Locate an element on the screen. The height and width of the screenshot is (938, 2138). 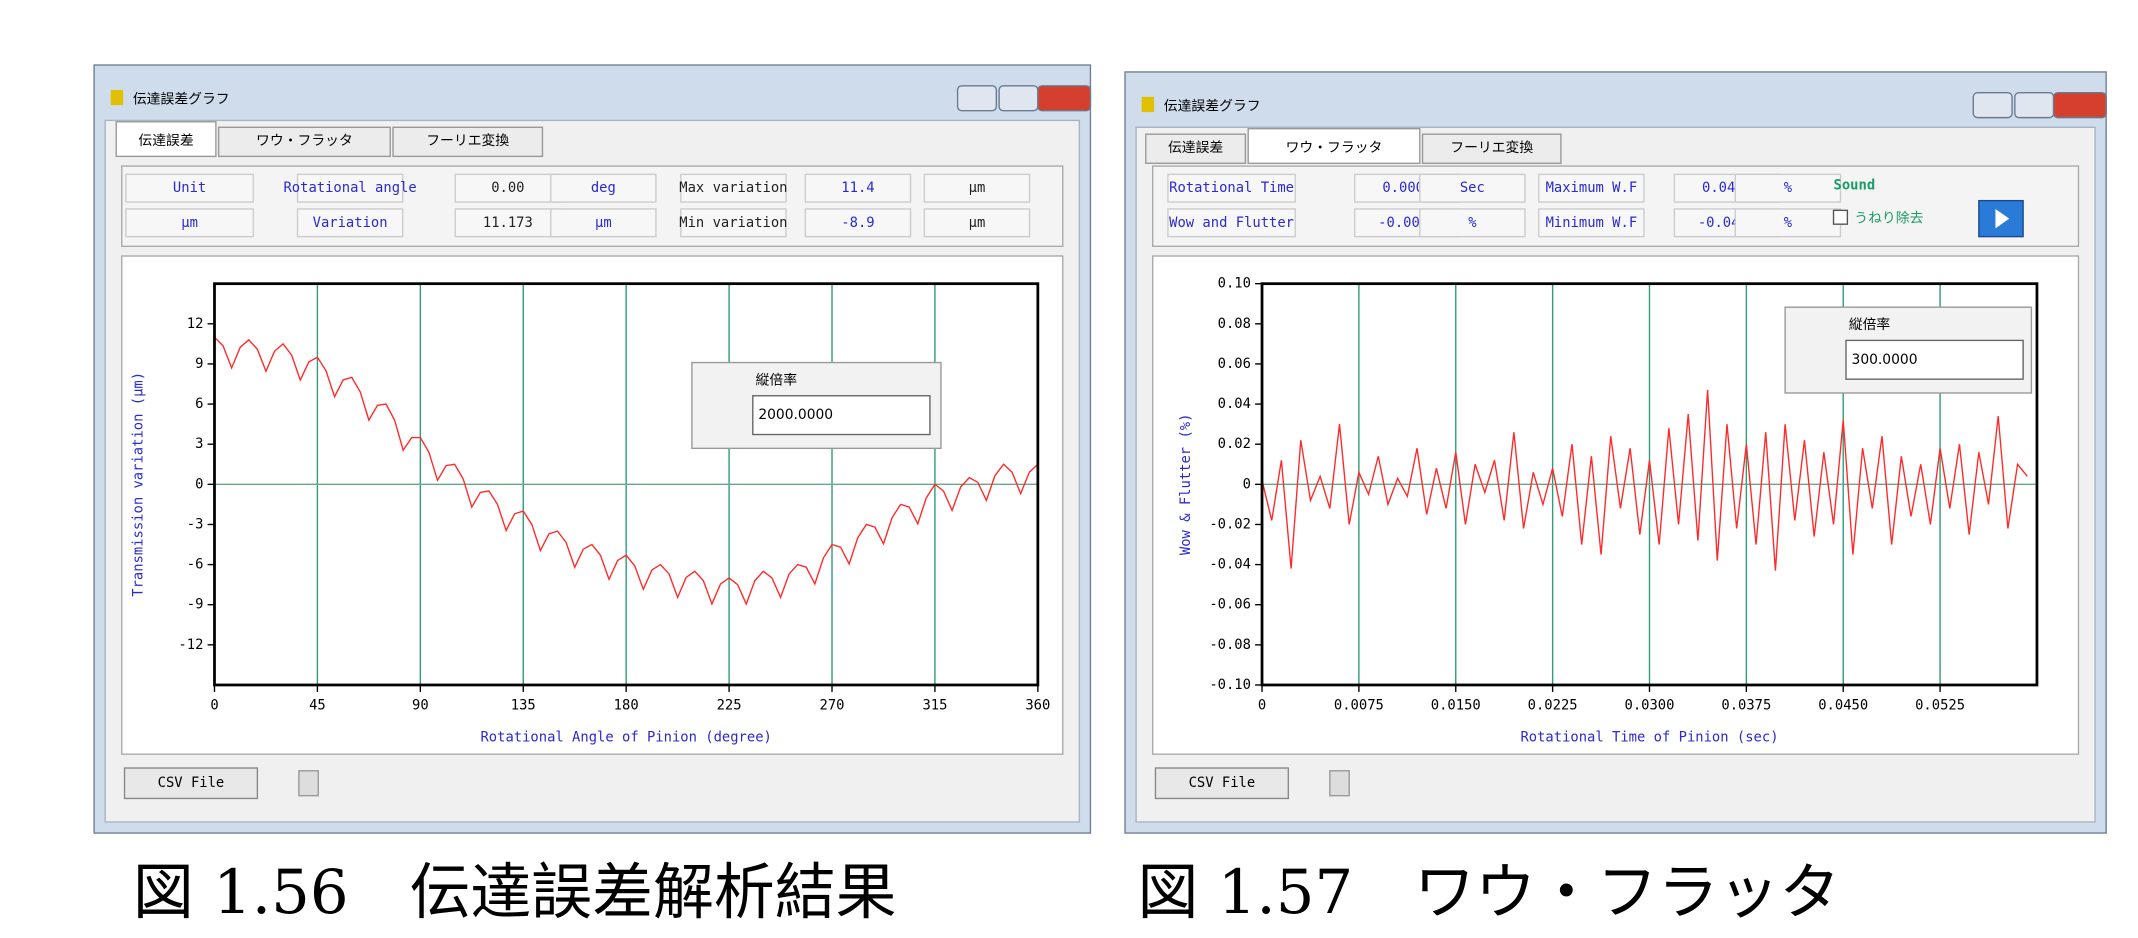
x-tick-label: 225 is located at coordinates (729, 706).